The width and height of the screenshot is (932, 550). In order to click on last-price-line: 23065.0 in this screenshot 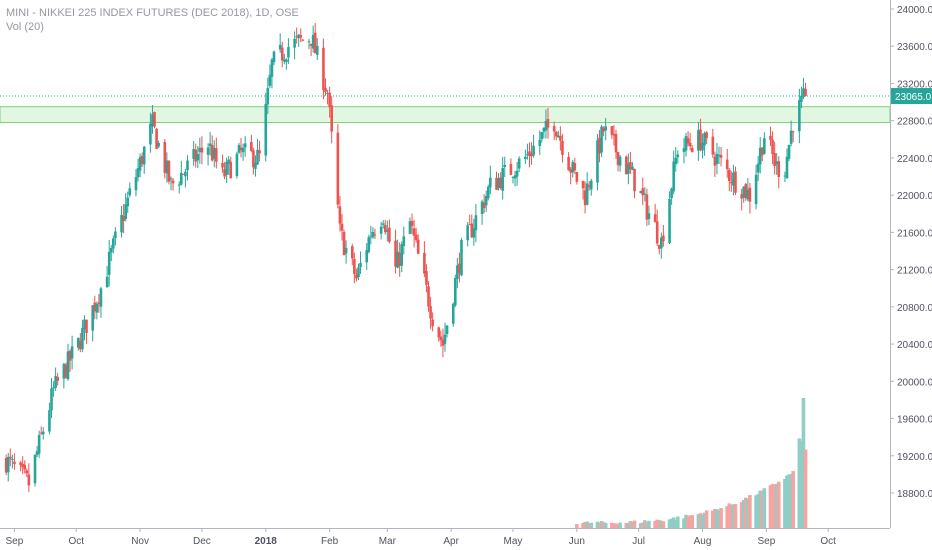, I will do `click(466, 96)`.